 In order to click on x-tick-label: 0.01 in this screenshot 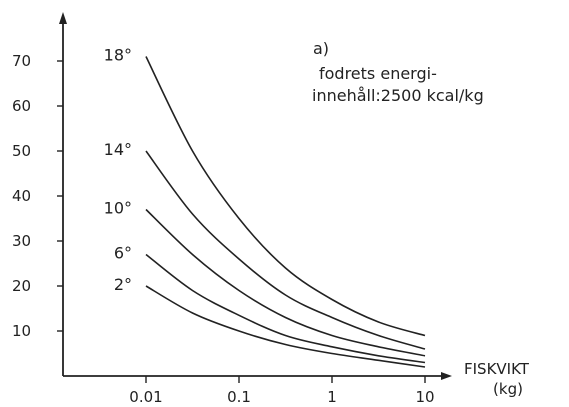, I will do `click(145, 397)`.